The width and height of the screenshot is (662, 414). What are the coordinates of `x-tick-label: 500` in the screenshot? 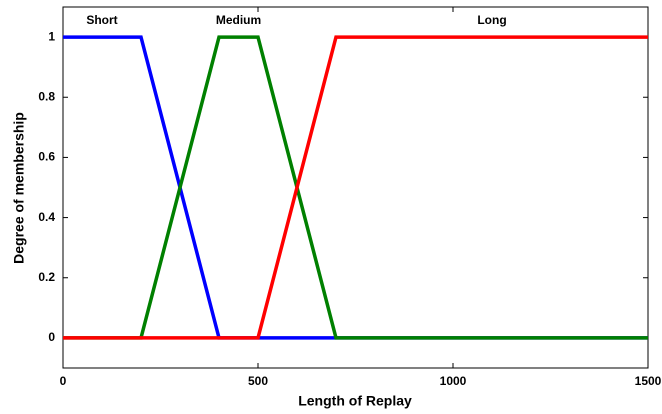 It's located at (258, 381).